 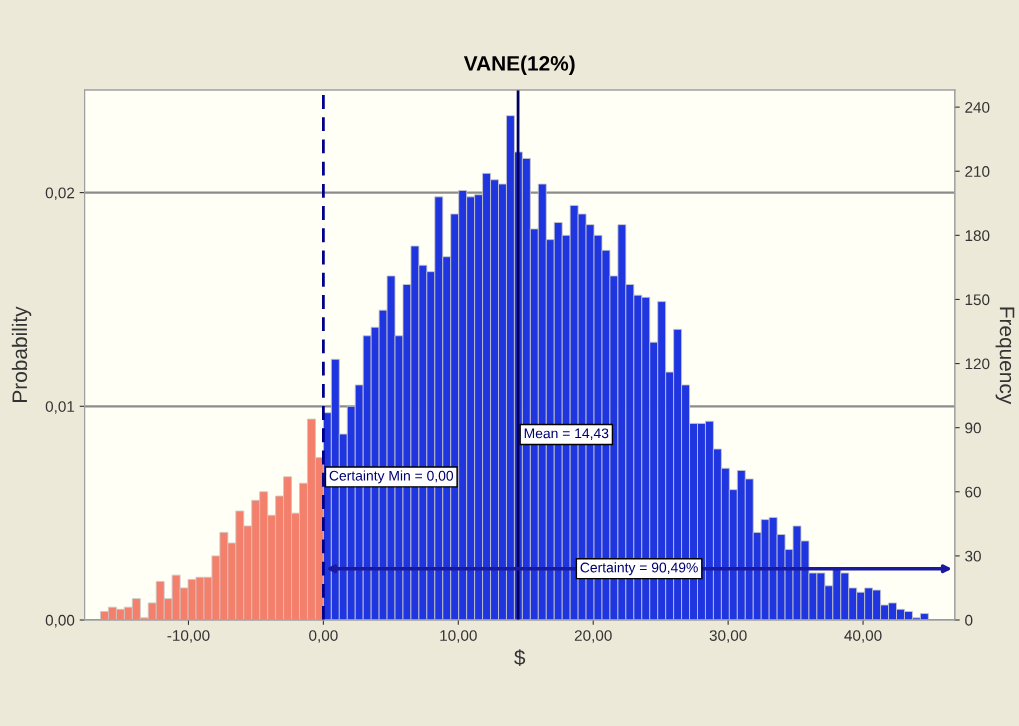 What do you see at coordinates (977, 107) in the screenshot?
I see `y2-tick-label: 240` at bounding box center [977, 107].